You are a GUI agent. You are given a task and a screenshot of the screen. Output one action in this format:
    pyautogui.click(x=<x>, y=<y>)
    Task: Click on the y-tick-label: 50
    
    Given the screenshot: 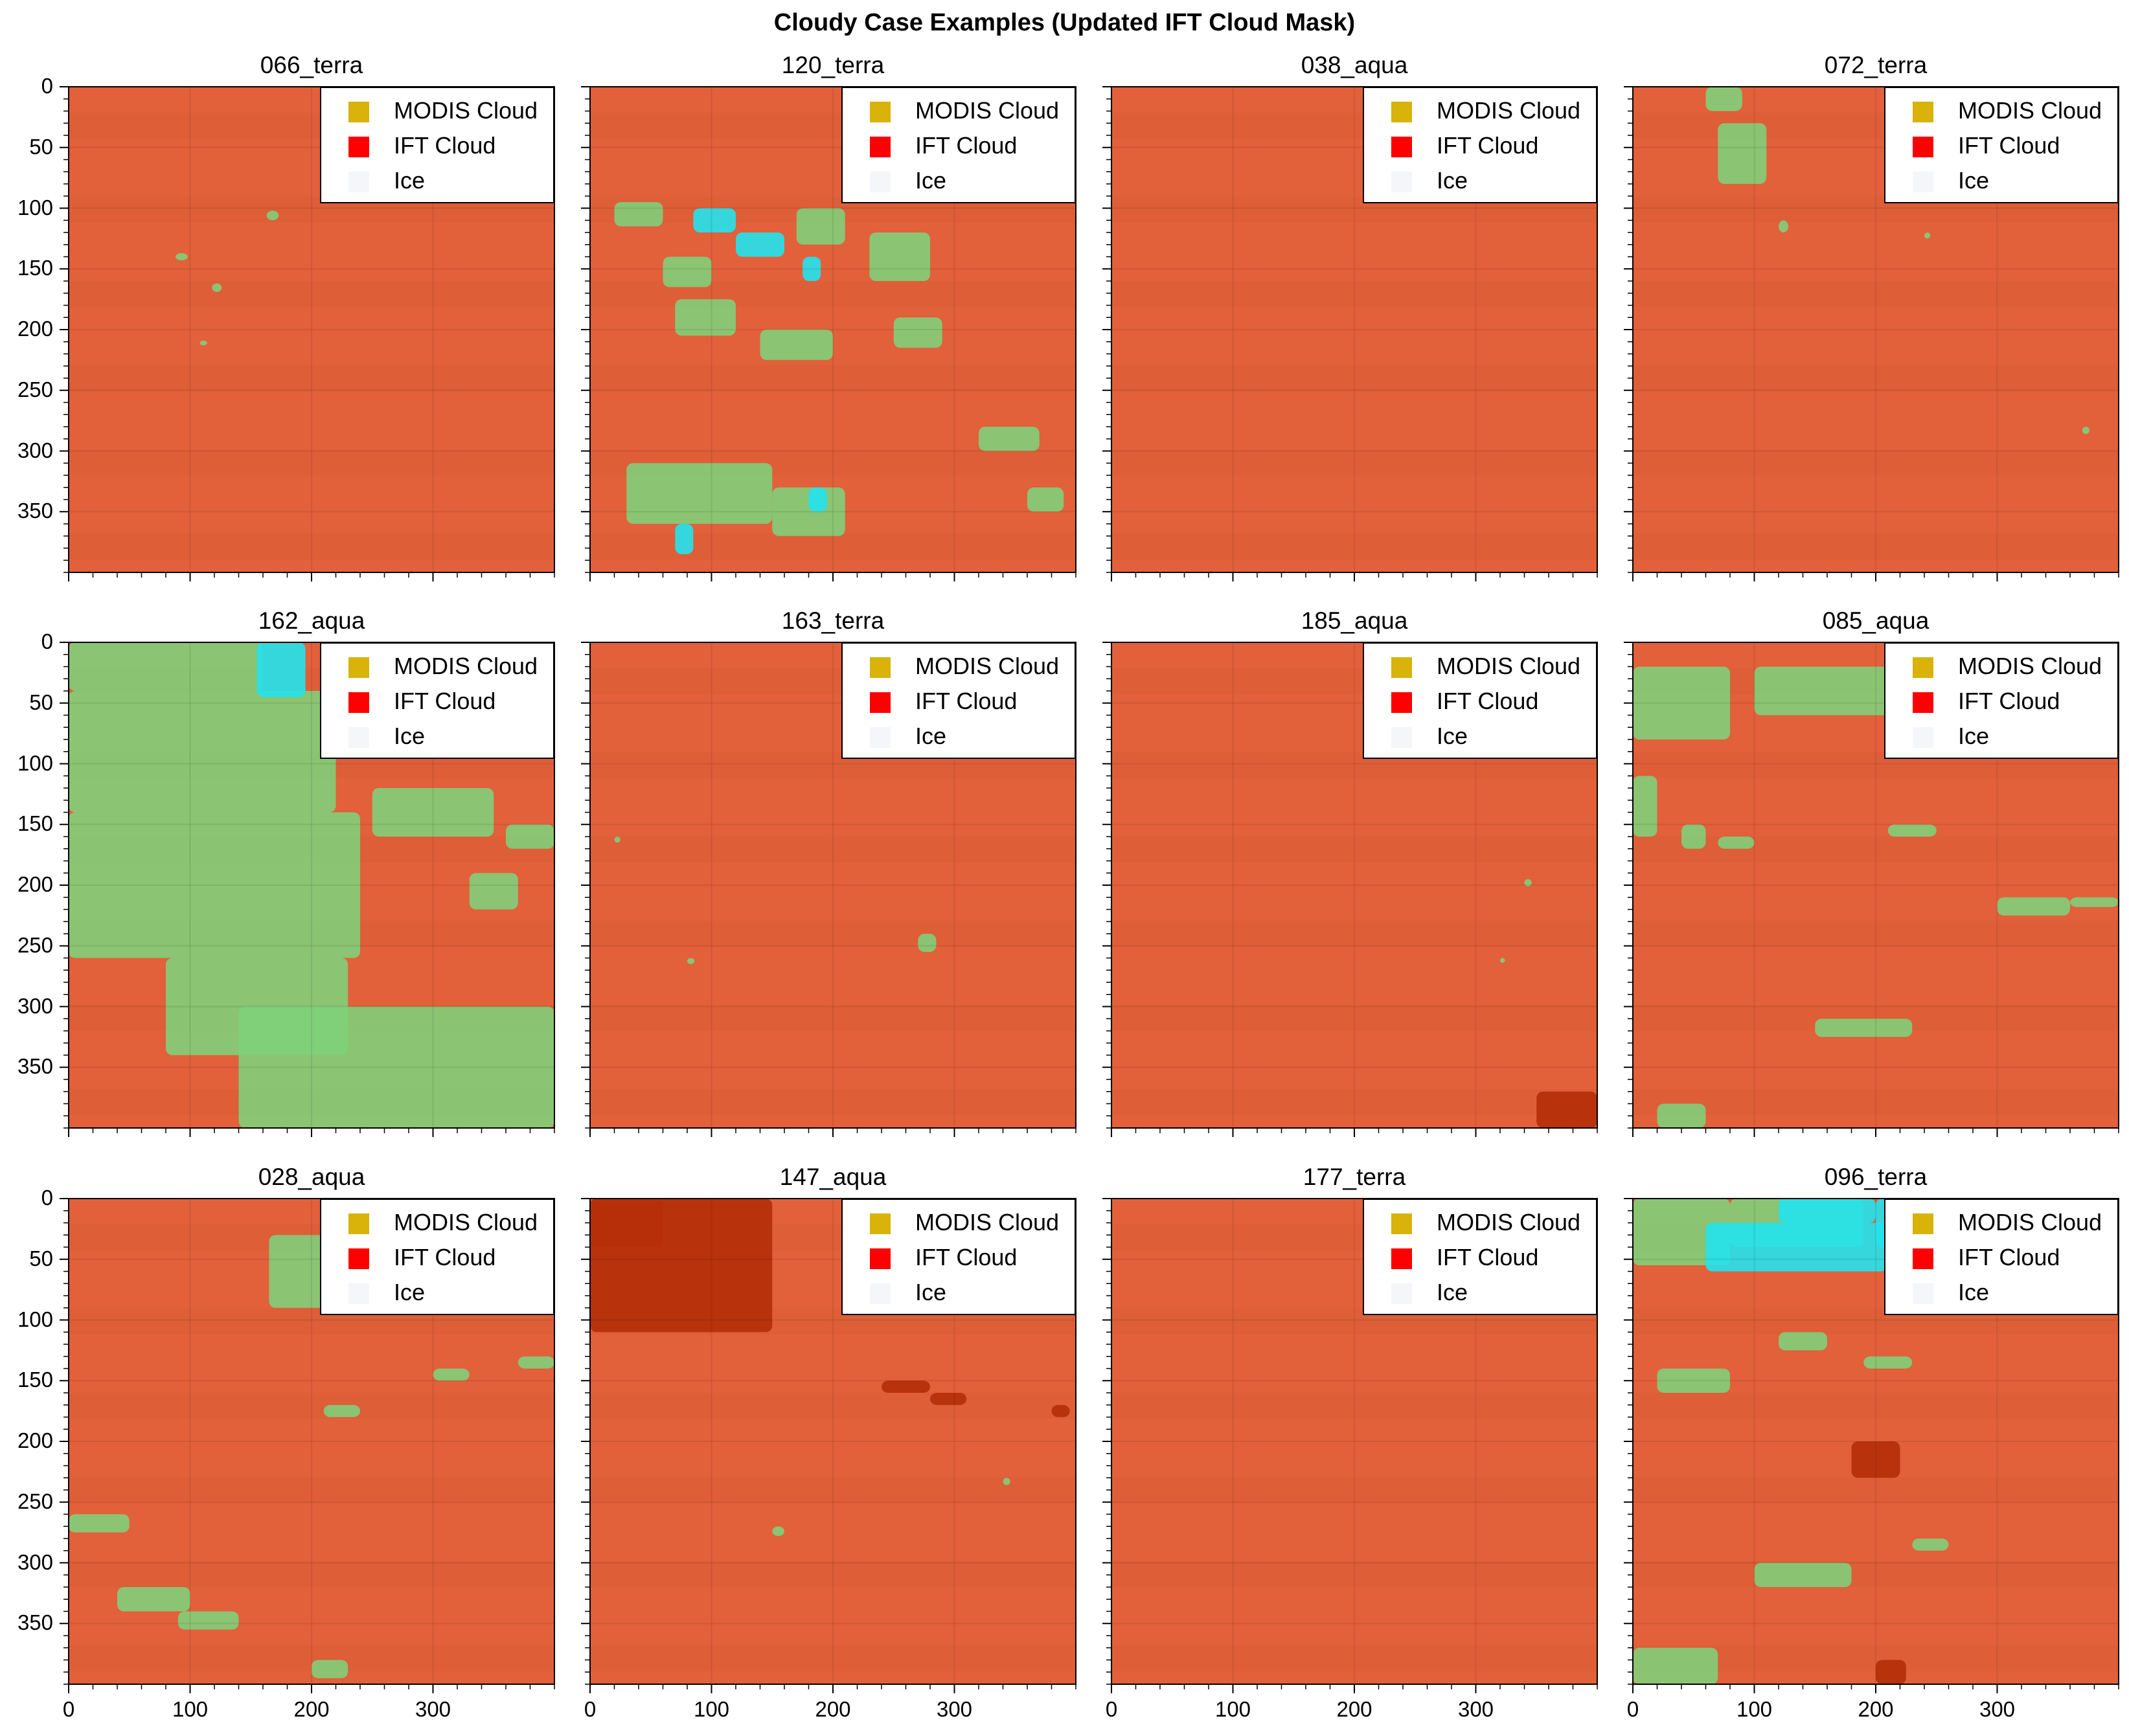 What is the action you would take?
    pyautogui.click(x=41, y=1258)
    